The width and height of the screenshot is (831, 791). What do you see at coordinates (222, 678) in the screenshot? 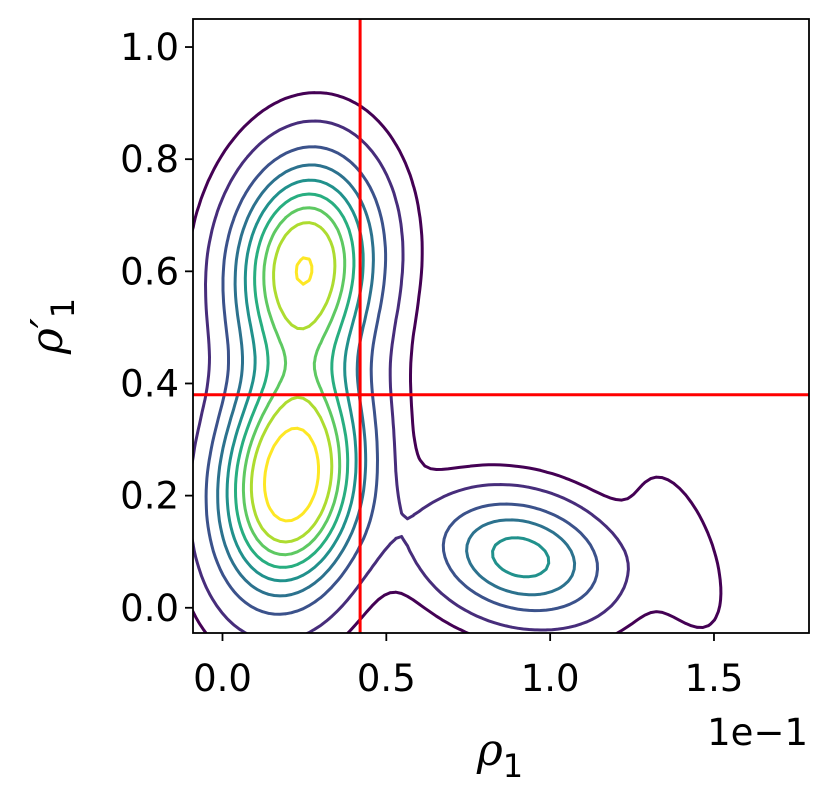
I see `x-tick-label: 0.0` at bounding box center [222, 678].